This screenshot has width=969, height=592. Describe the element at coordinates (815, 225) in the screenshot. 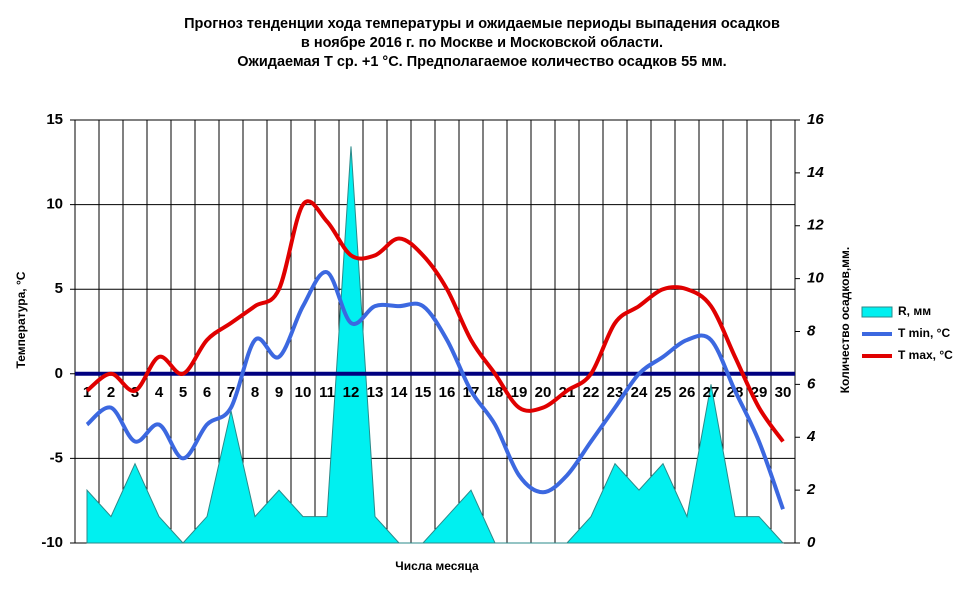

I see `y2-tick-label: 12` at that location.